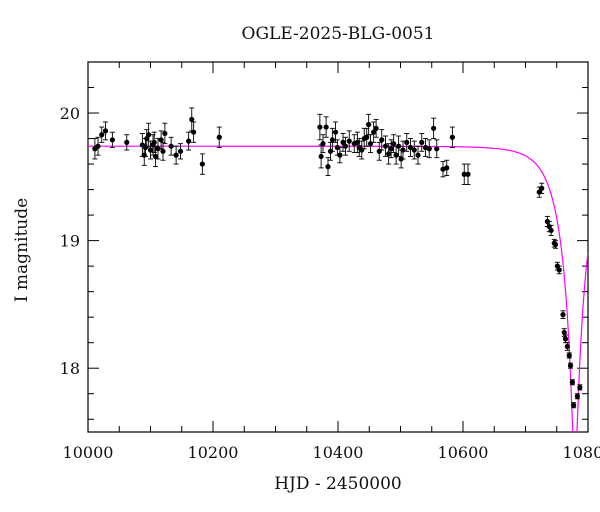  What do you see at coordinates (338, 484) in the screenshot?
I see `x-axis-label: HJD - 2450000` at bounding box center [338, 484].